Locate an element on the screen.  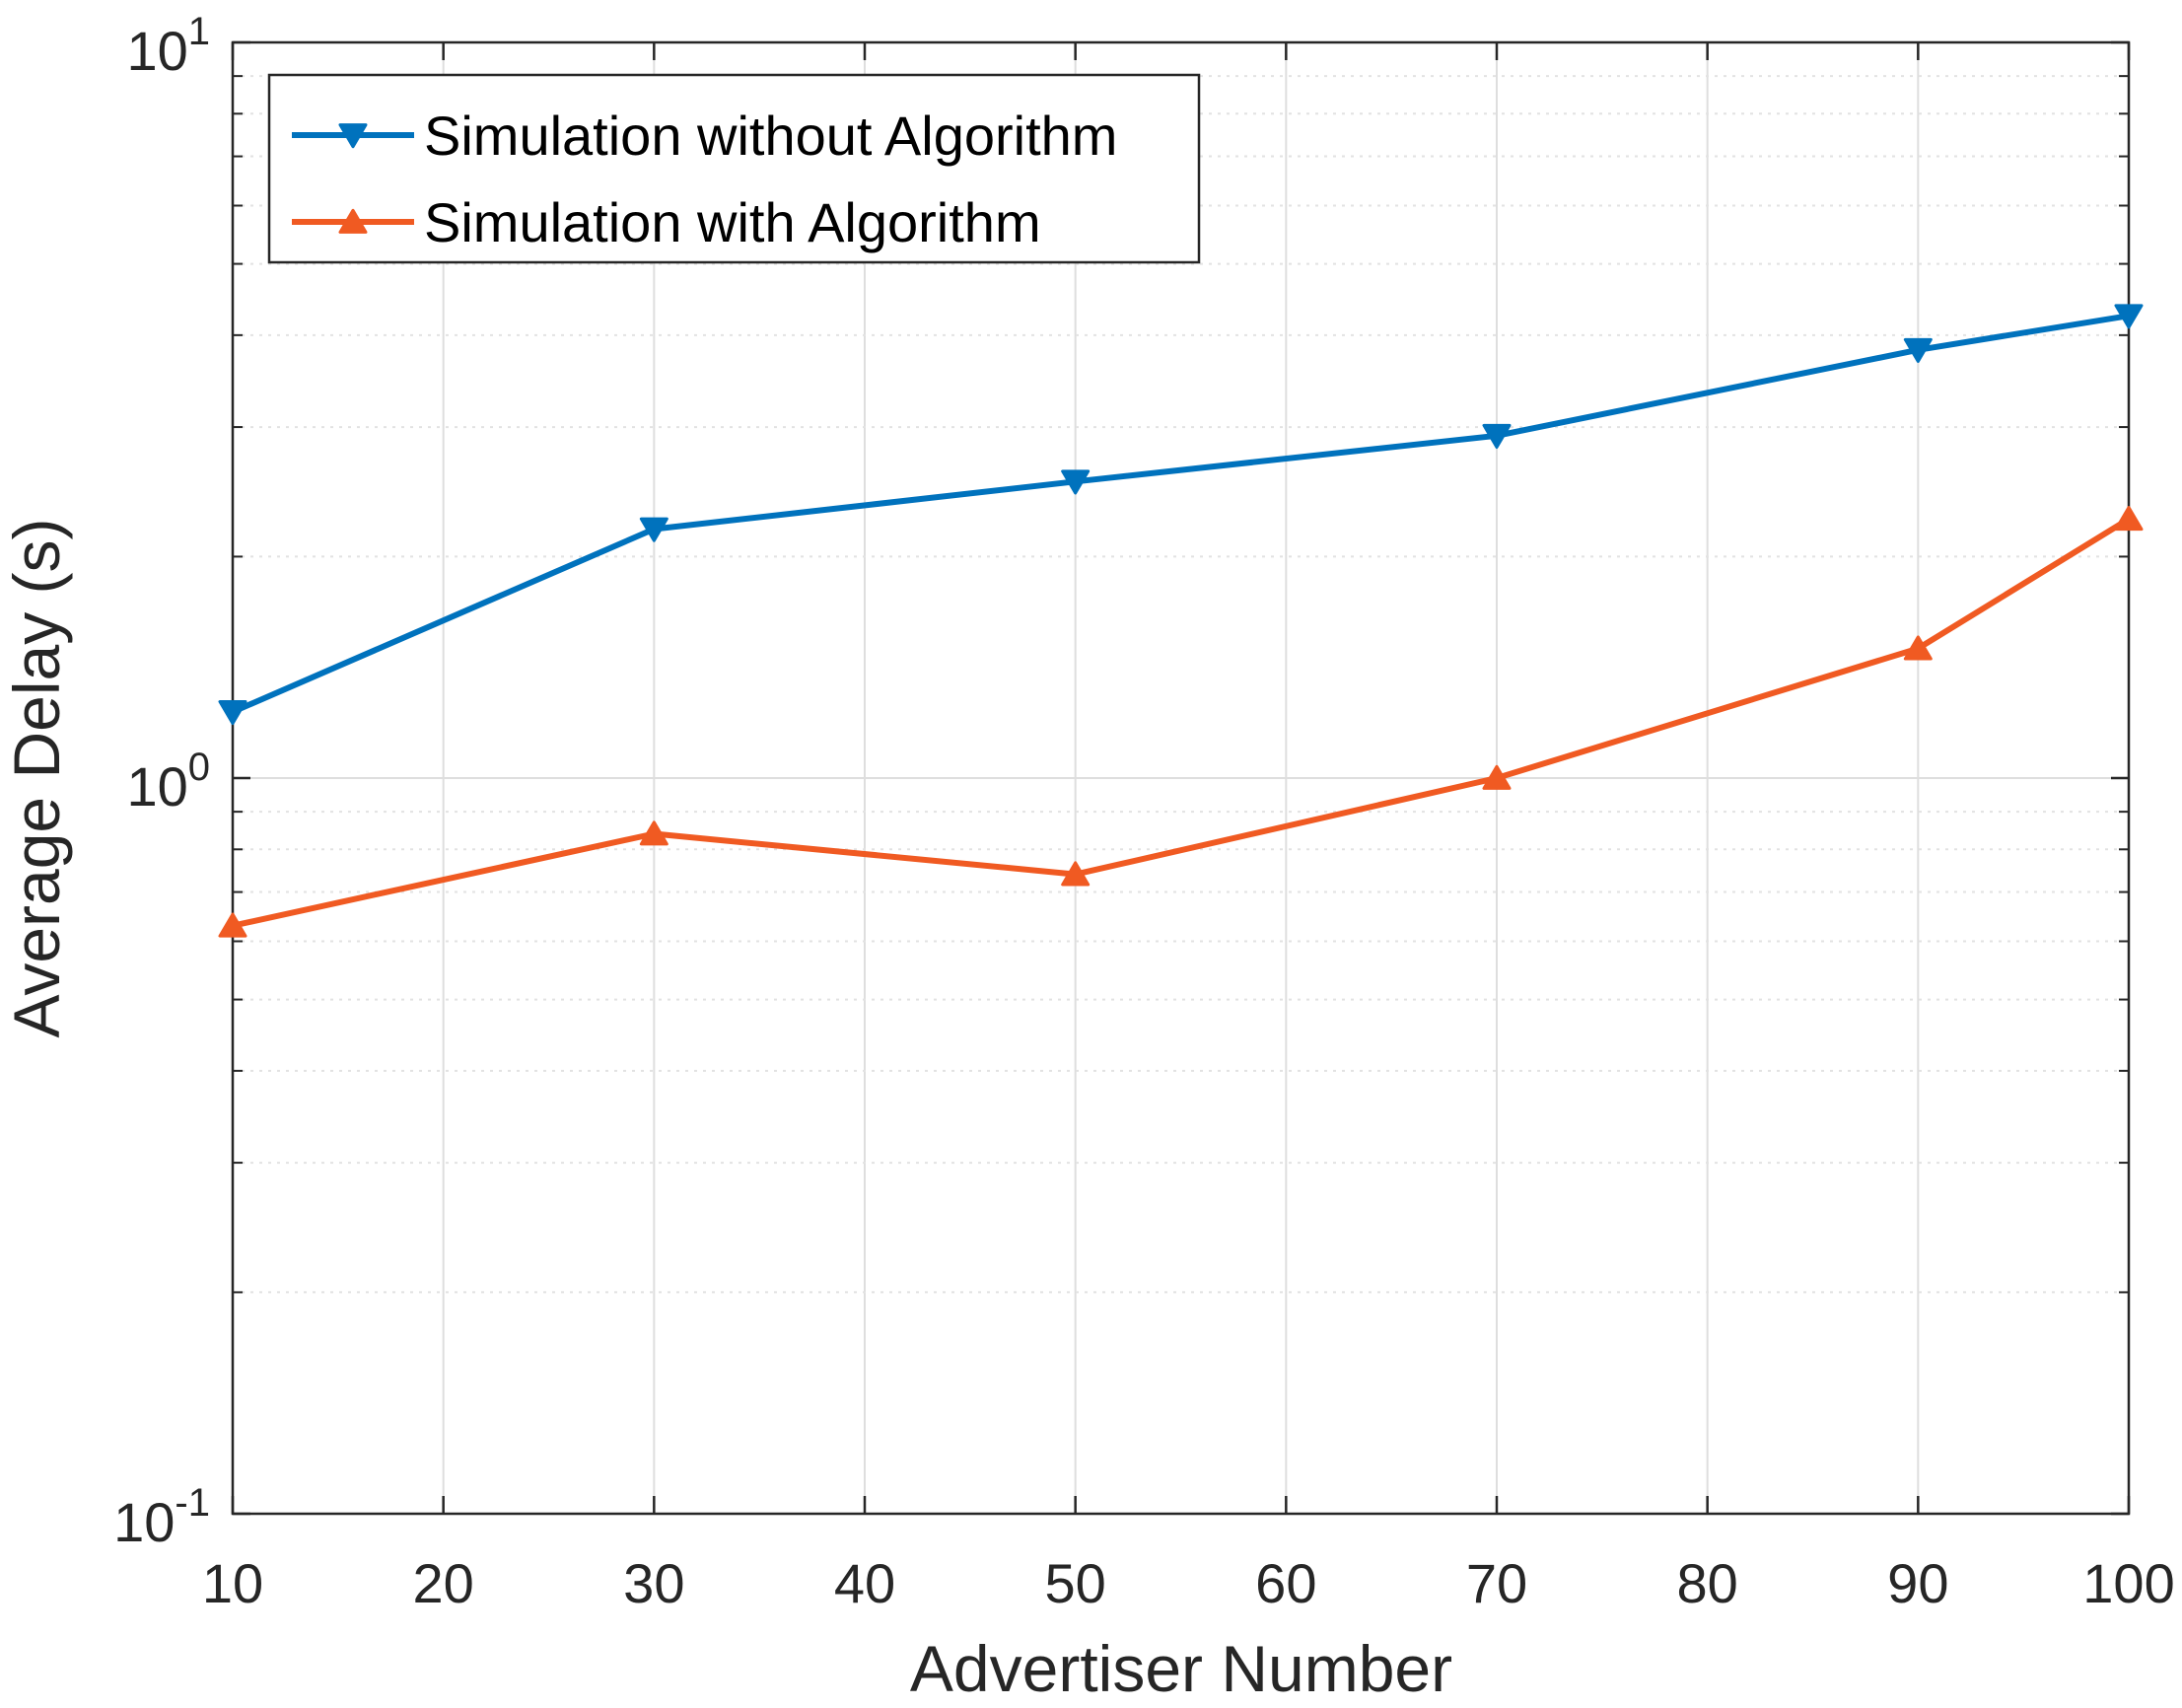
y-tick-label: 10⁰ is located at coordinates (168, 782).